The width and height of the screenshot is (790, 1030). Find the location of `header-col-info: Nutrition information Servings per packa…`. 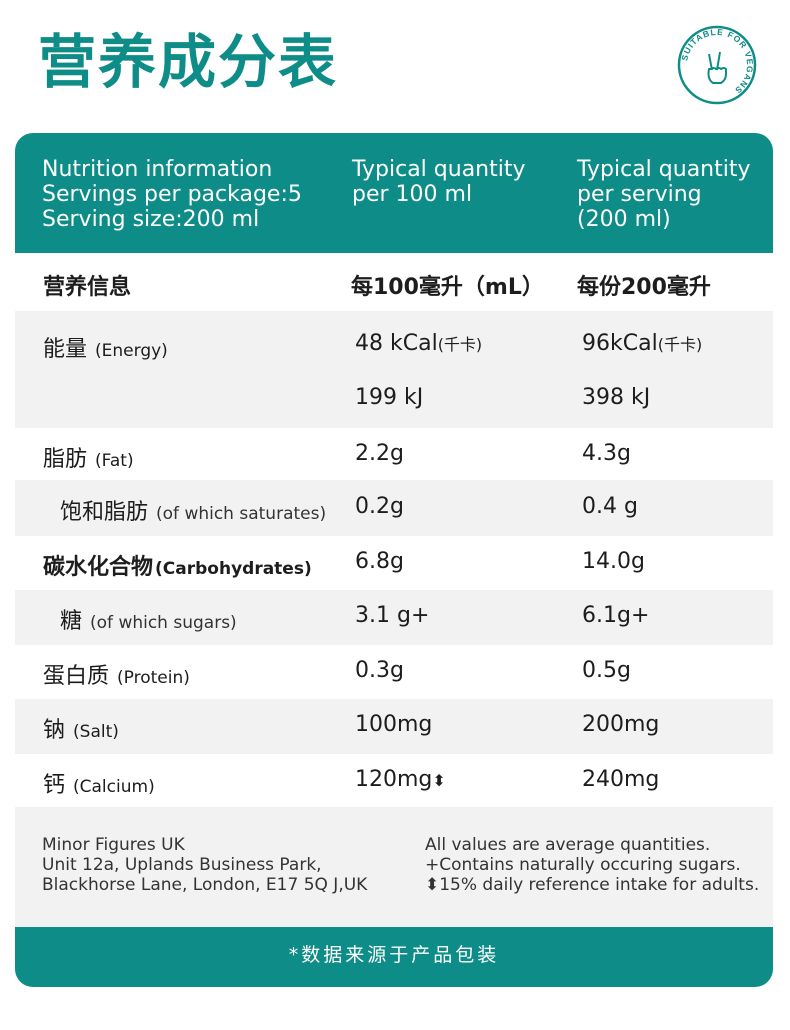

header-col-info: Nutrition information Servings per packa… is located at coordinates (172, 194).